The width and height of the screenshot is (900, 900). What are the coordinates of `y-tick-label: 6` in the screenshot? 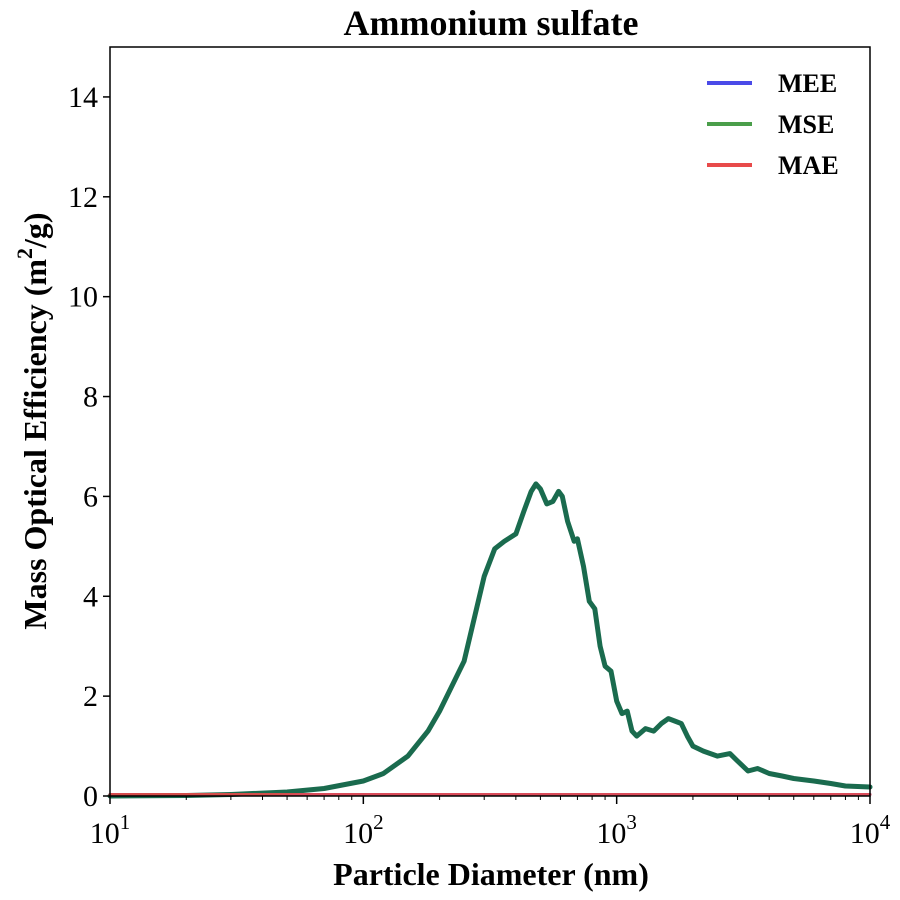 It's located at (90, 496).